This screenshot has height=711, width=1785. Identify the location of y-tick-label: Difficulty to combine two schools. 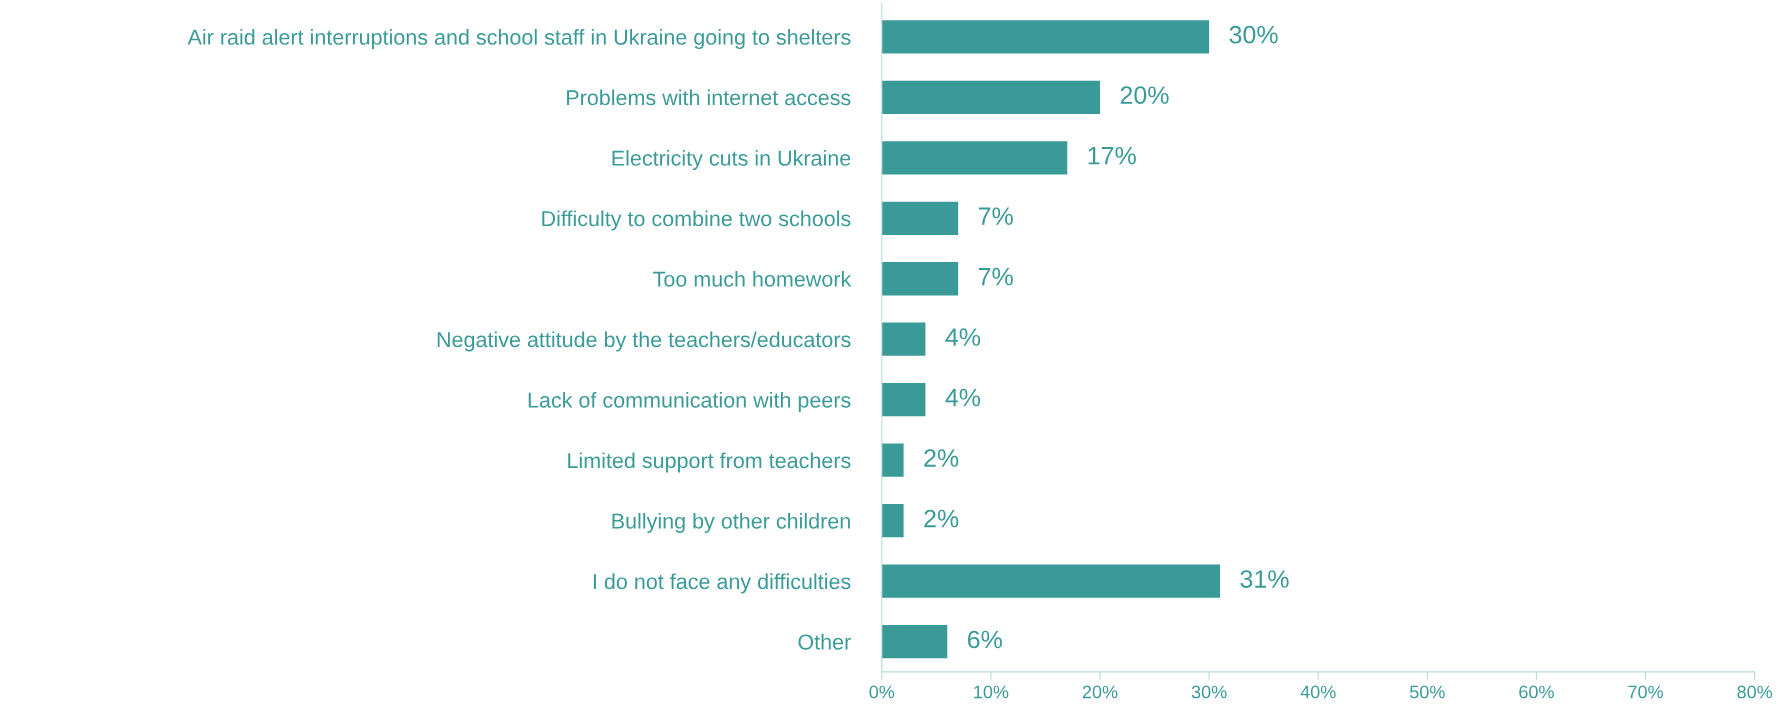
(696, 220).